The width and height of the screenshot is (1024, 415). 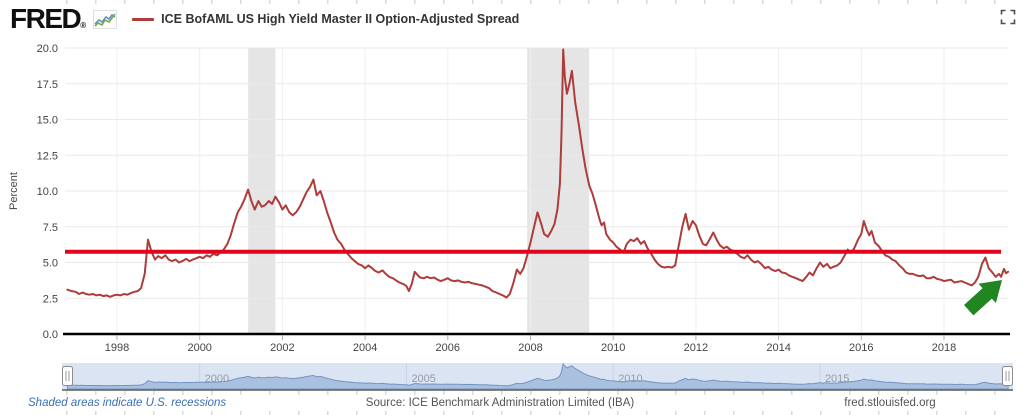 What do you see at coordinates (282, 348) in the screenshot?
I see `x-tick-label: 2002` at bounding box center [282, 348].